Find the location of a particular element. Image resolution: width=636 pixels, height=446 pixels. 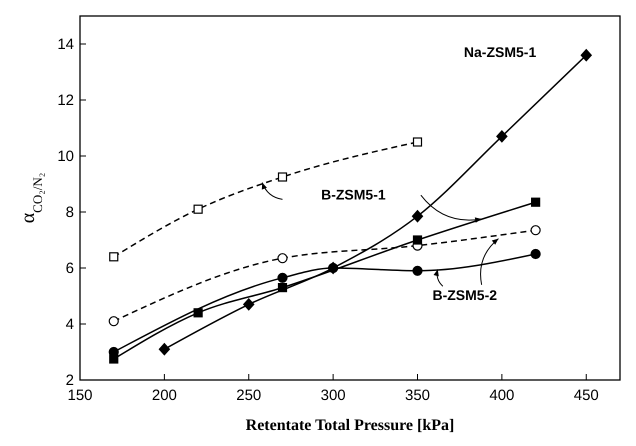

y-tick-label: 14 is located at coordinates (65, 44).